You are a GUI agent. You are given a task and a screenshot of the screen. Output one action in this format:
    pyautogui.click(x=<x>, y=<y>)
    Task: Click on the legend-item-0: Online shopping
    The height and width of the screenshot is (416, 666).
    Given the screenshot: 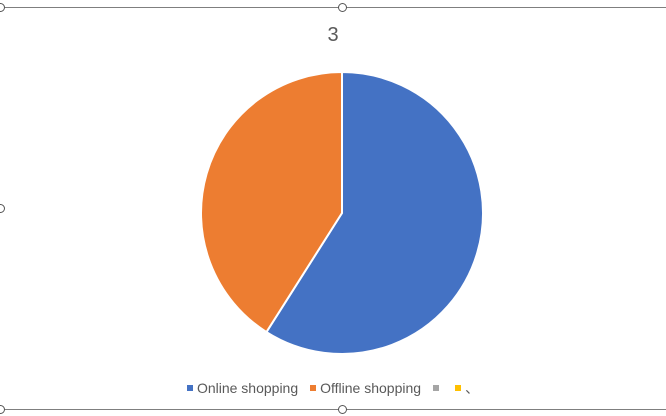 What is the action you would take?
    pyautogui.click(x=242, y=388)
    